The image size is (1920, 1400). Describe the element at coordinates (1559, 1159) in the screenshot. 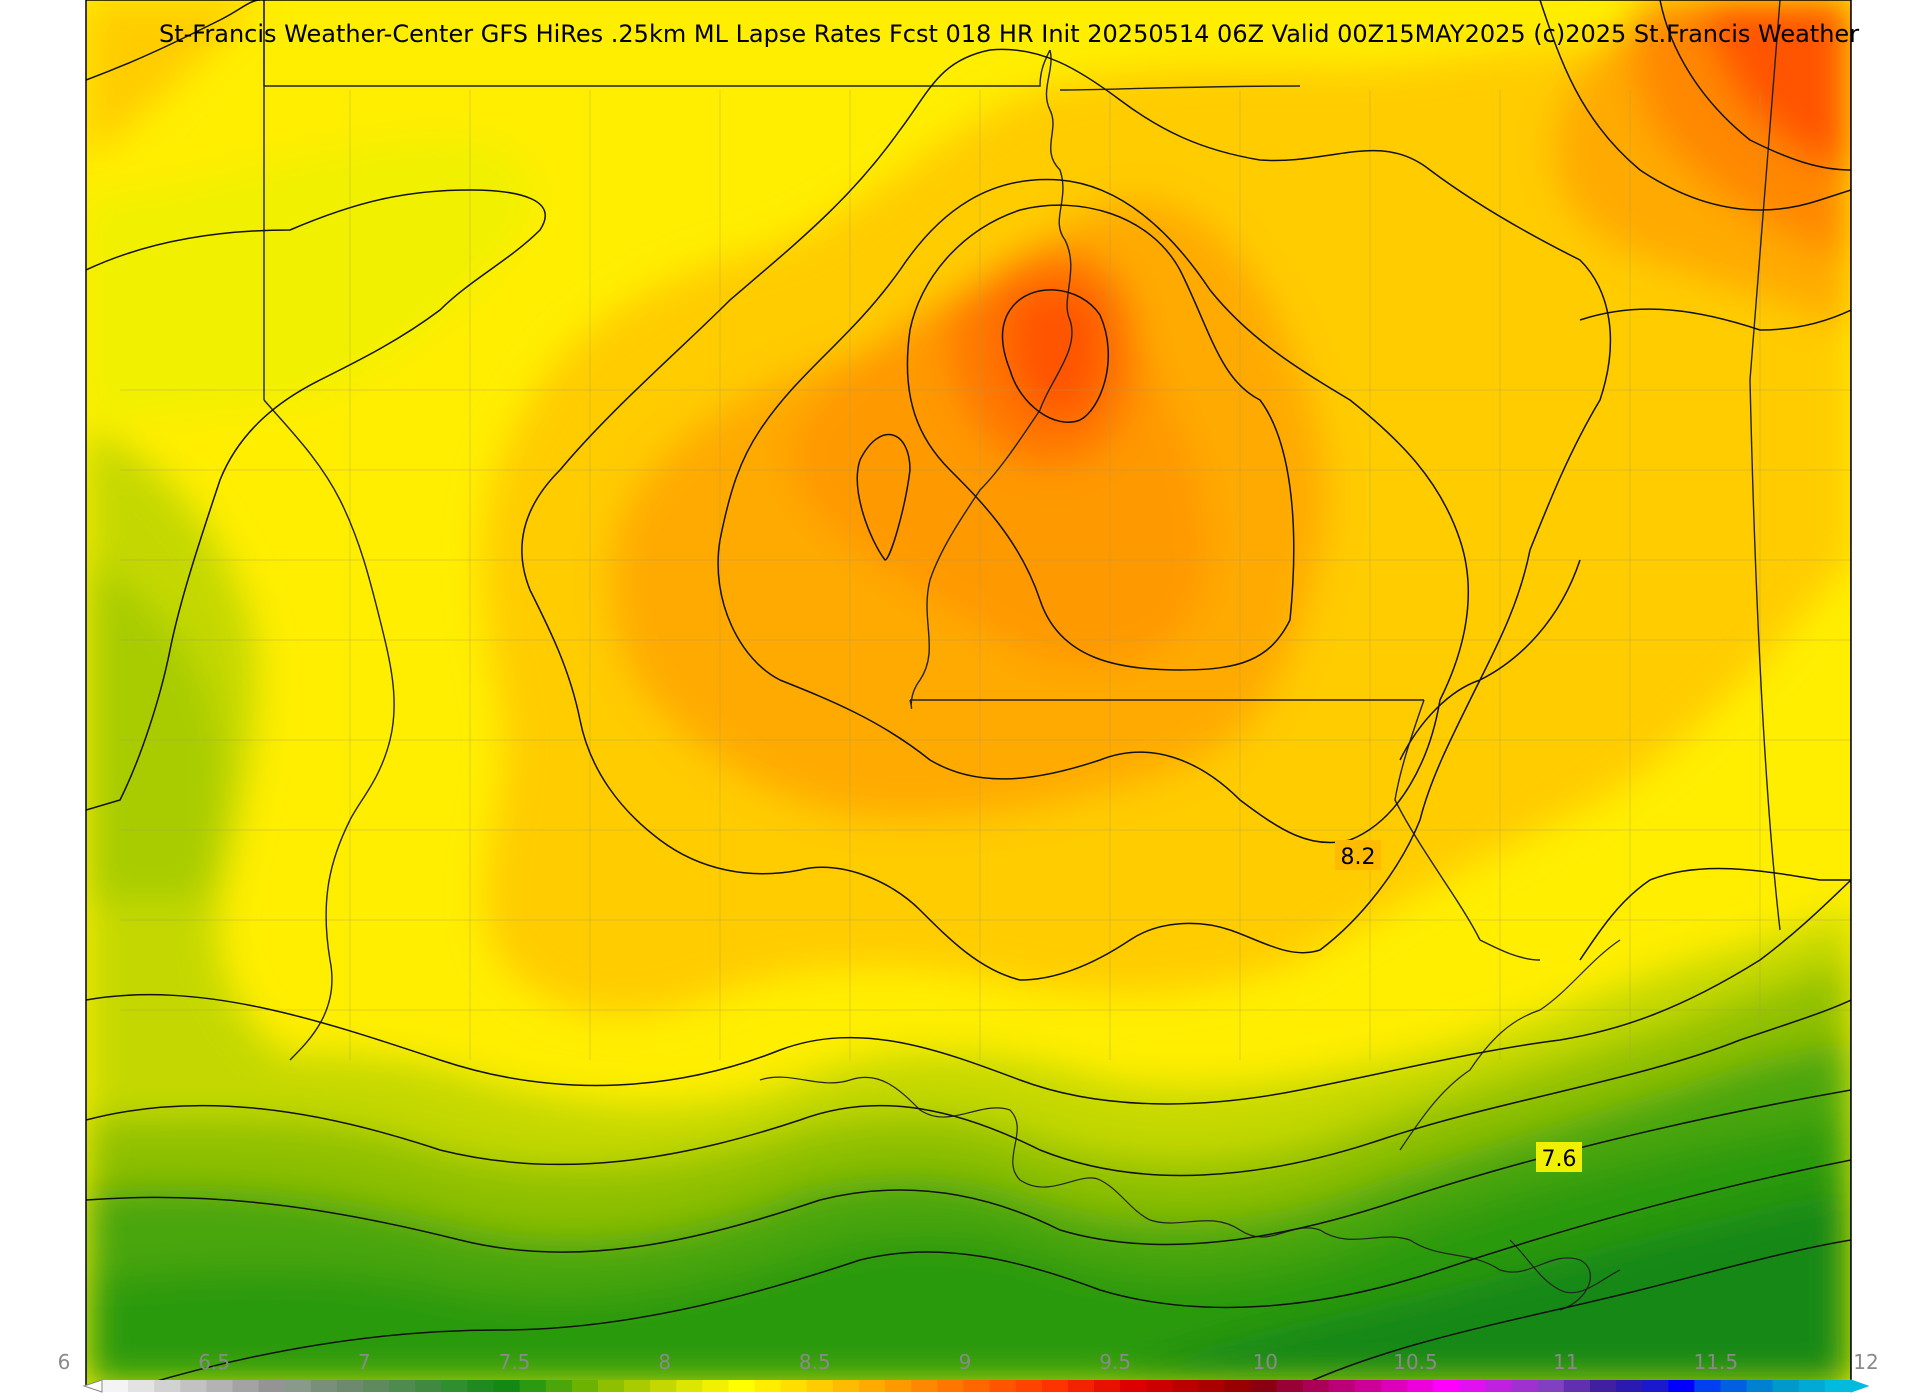

I see `contour-label-7-6: 7.6` at that location.